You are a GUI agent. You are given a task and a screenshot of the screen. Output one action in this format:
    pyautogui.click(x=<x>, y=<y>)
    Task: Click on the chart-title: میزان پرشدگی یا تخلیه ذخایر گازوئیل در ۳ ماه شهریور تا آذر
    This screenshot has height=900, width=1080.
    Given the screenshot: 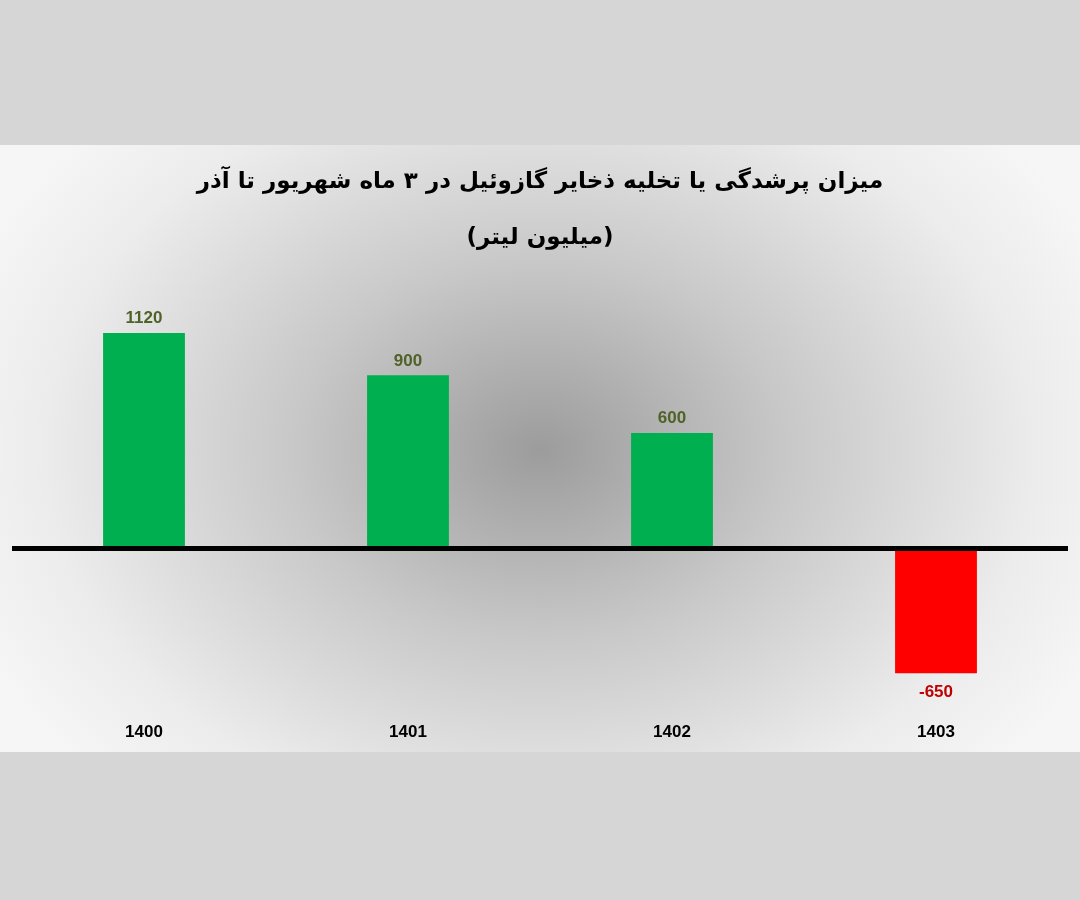 What is the action you would take?
    pyautogui.click(x=539, y=180)
    